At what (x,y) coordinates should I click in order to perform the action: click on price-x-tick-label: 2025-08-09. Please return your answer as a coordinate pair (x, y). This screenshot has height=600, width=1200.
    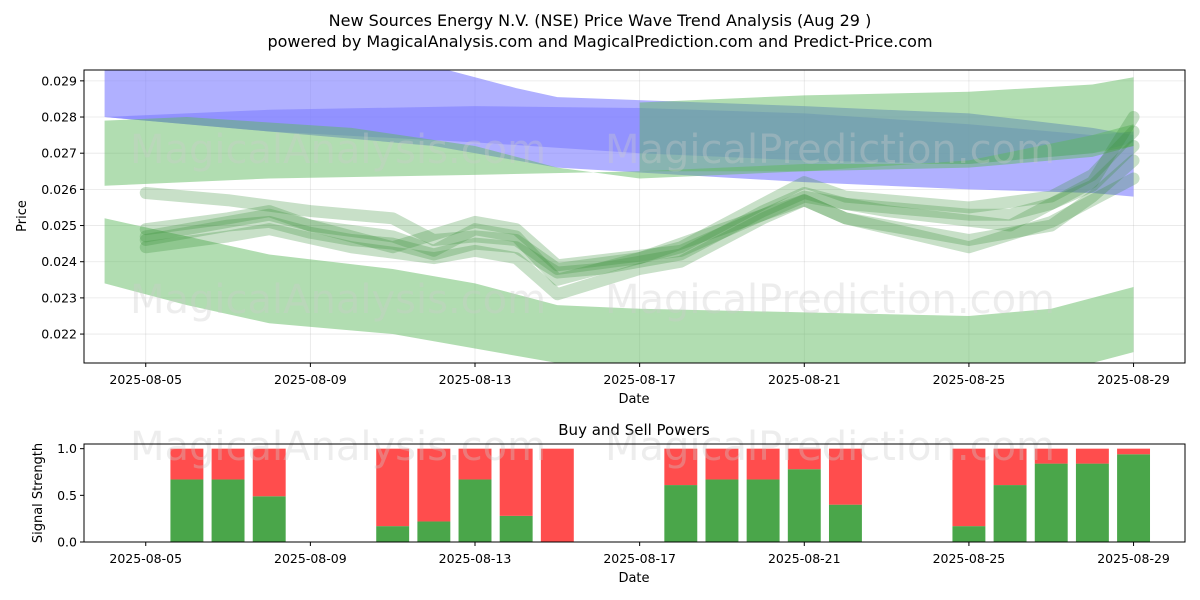
    Looking at the image, I should click on (310, 379).